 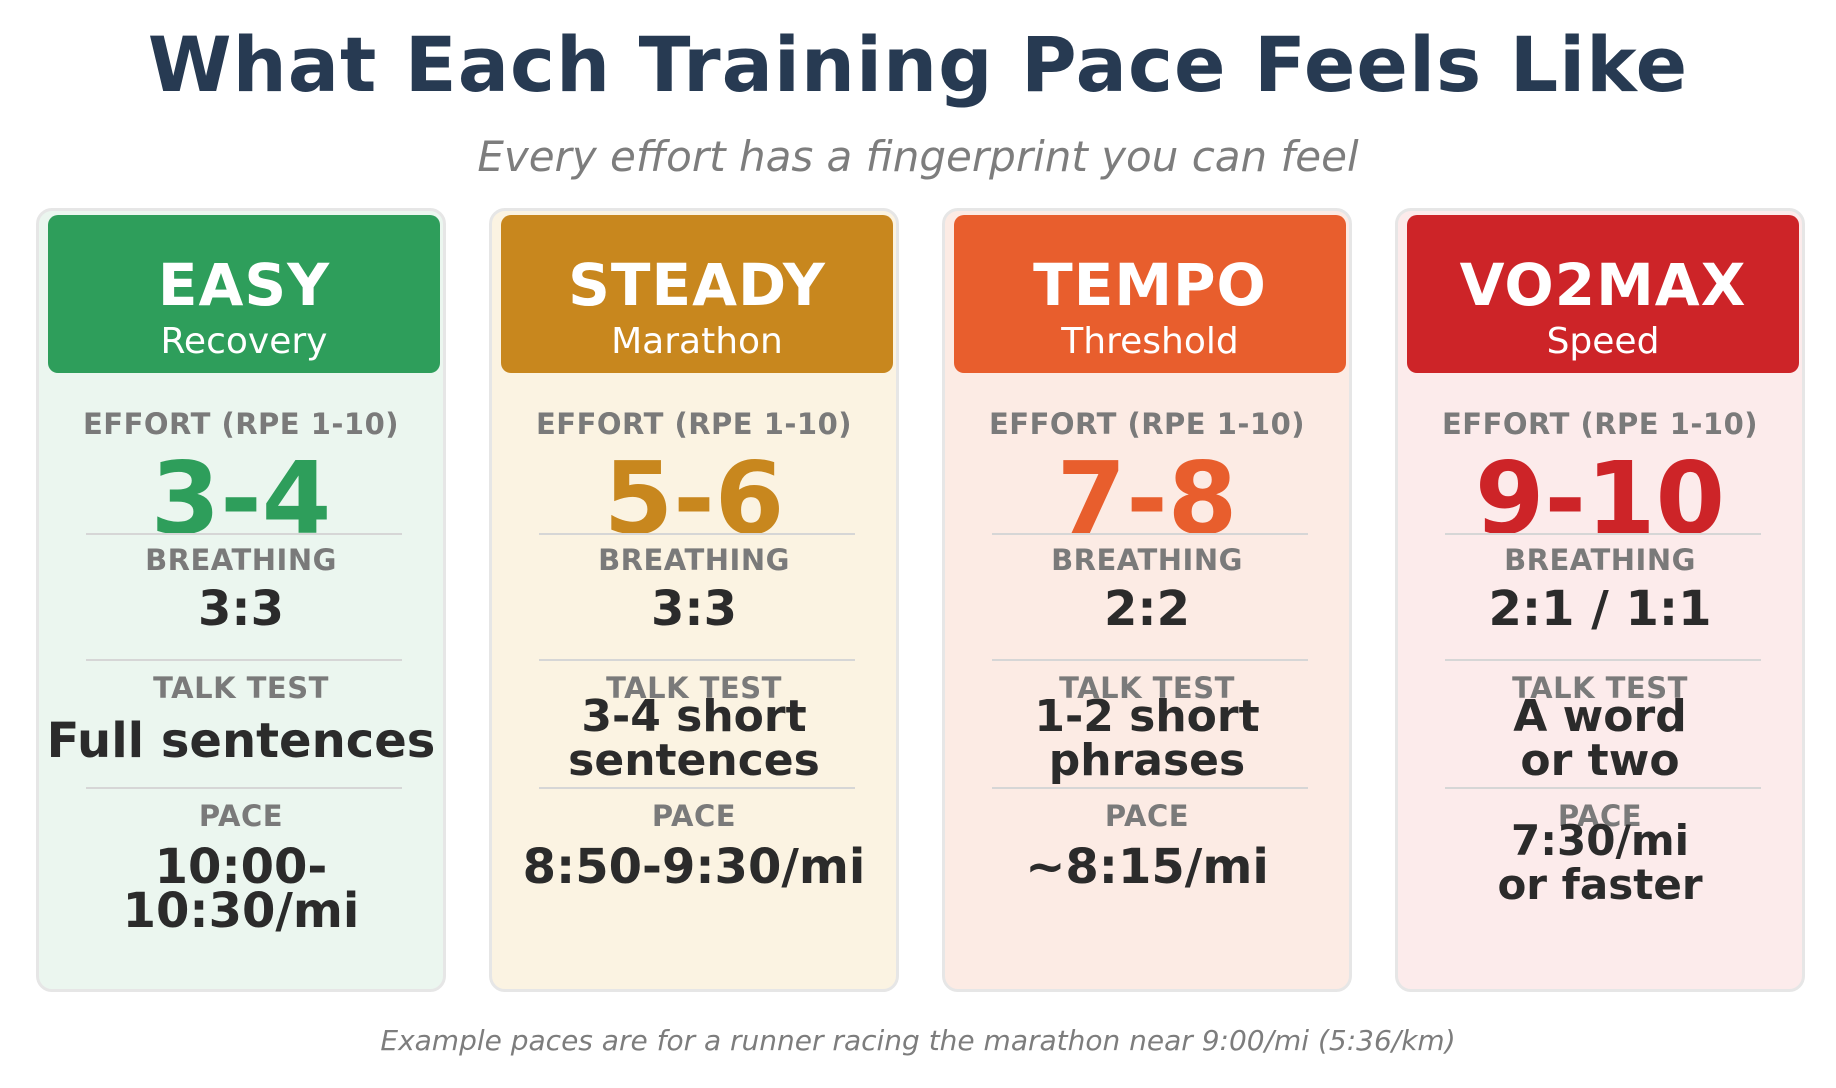 What do you see at coordinates (1147, 760) in the screenshot?
I see `talk-test-line: phrases` at bounding box center [1147, 760].